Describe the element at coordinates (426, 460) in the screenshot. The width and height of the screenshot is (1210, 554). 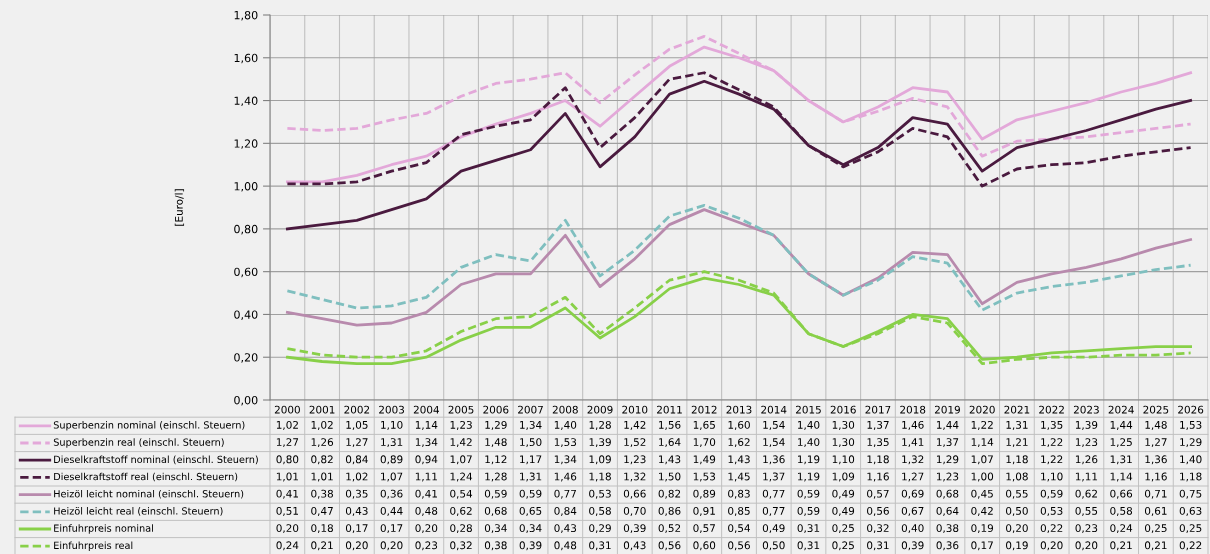
I see `data-label: 0,94` at that location.